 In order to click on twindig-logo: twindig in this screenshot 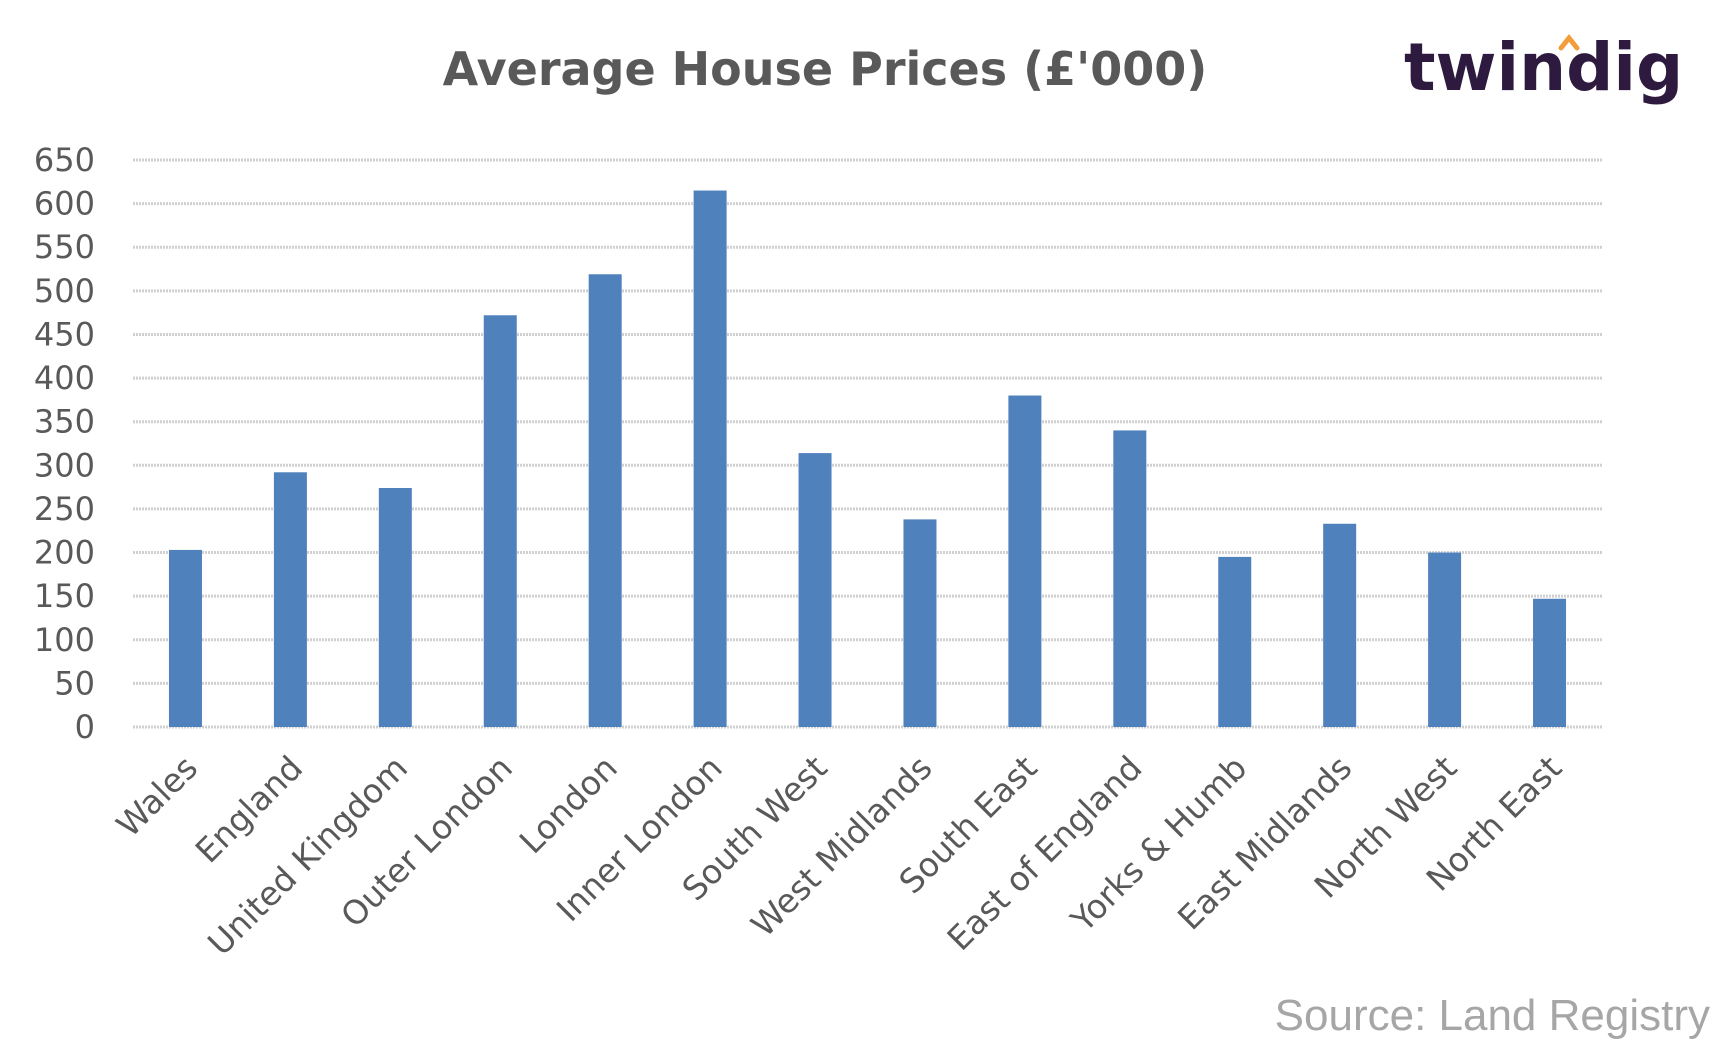, I will do `click(1543, 67)`.